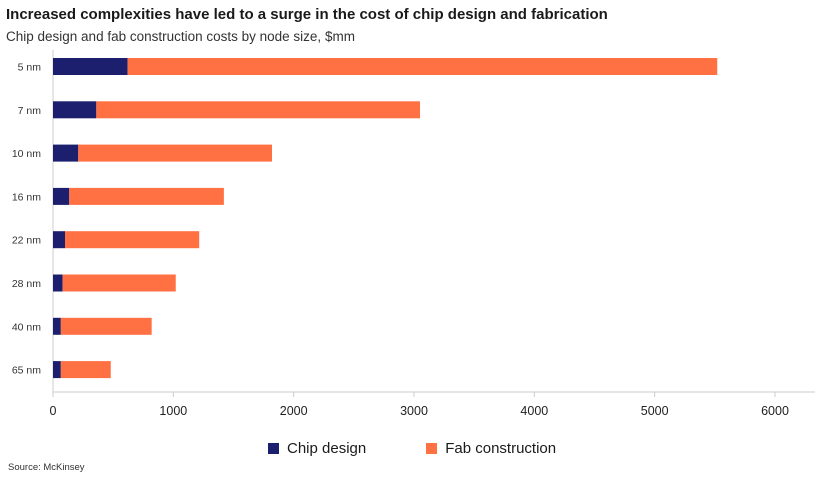  Describe the element at coordinates (775, 411) in the screenshot. I see `x-tick-label: 6000` at that location.